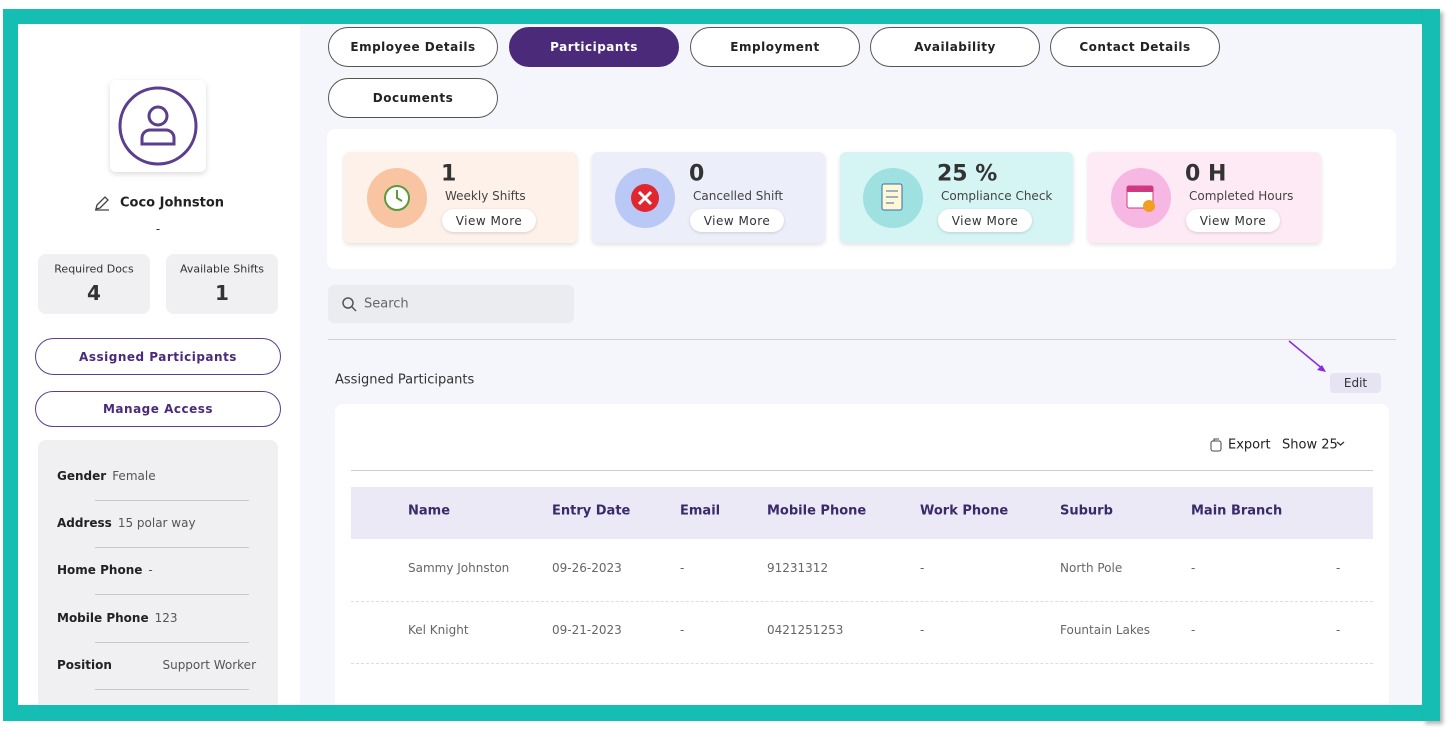 Image resolution: width=1453 pixels, height=729 pixels. What do you see at coordinates (84, 665) in the screenshot?
I see `detail-label: Position` at bounding box center [84, 665].